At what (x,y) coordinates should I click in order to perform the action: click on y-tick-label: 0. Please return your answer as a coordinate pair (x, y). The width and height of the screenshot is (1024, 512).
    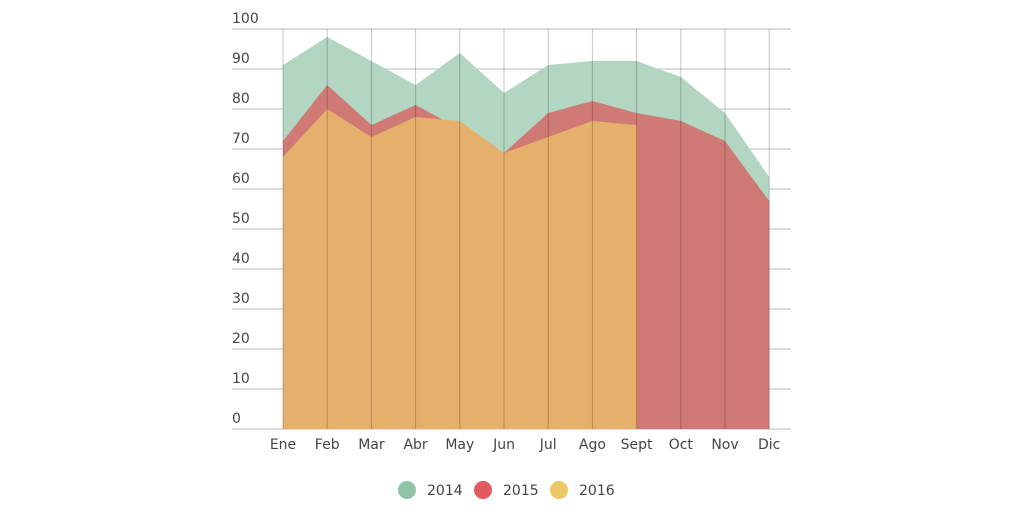
    Looking at the image, I should click on (236, 419).